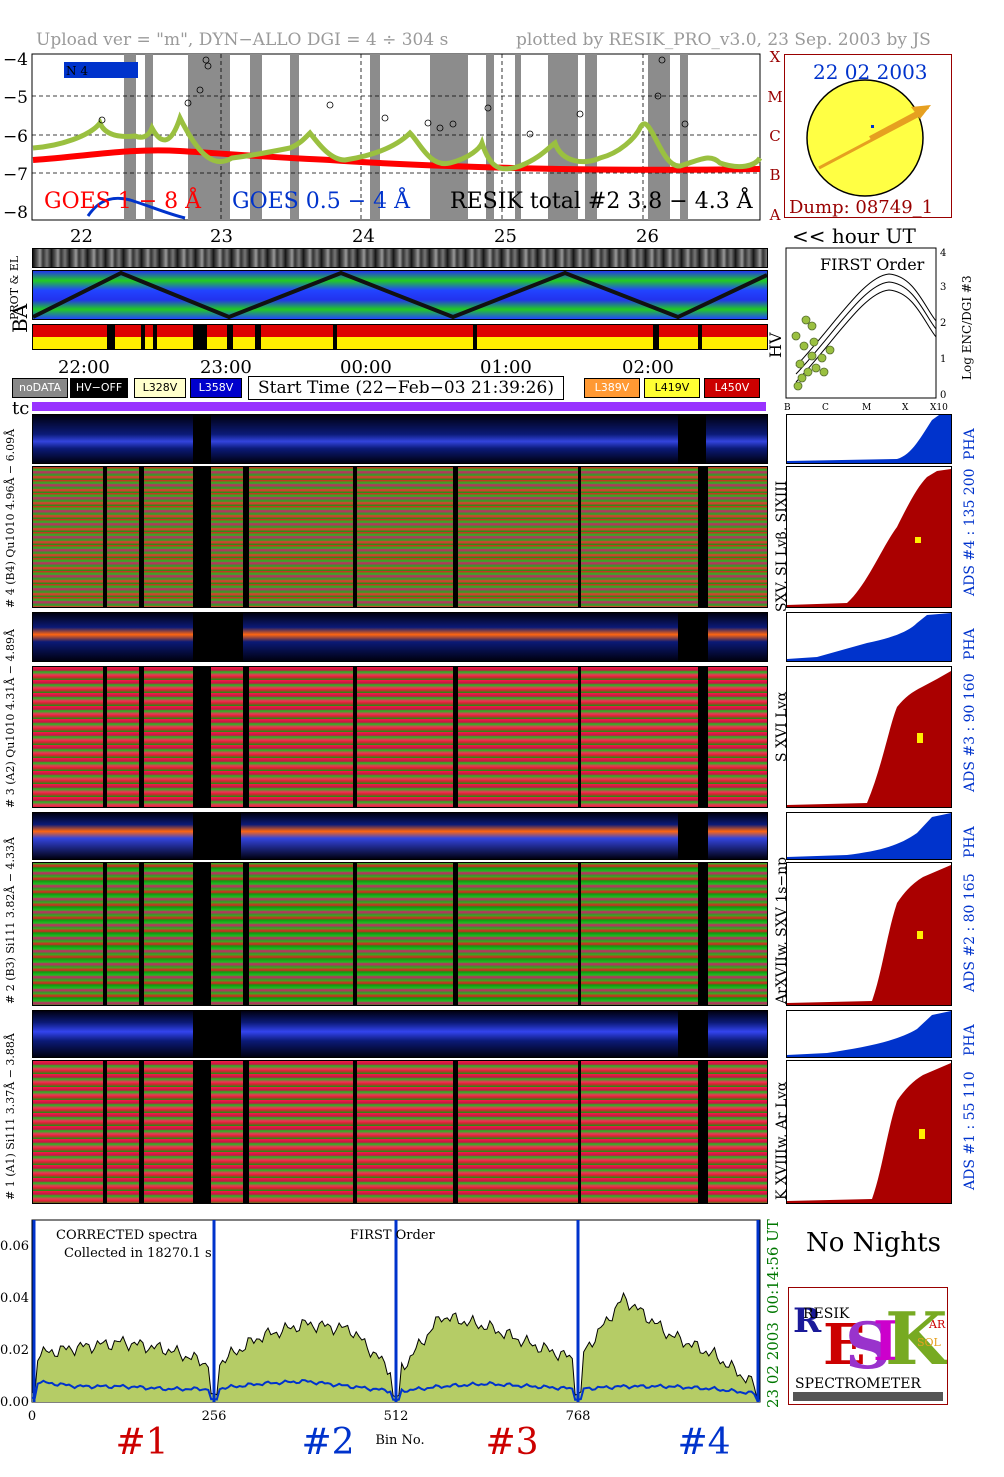  What do you see at coordinates (921, 112) in the screenshot?
I see `sun-arrow` at bounding box center [921, 112].